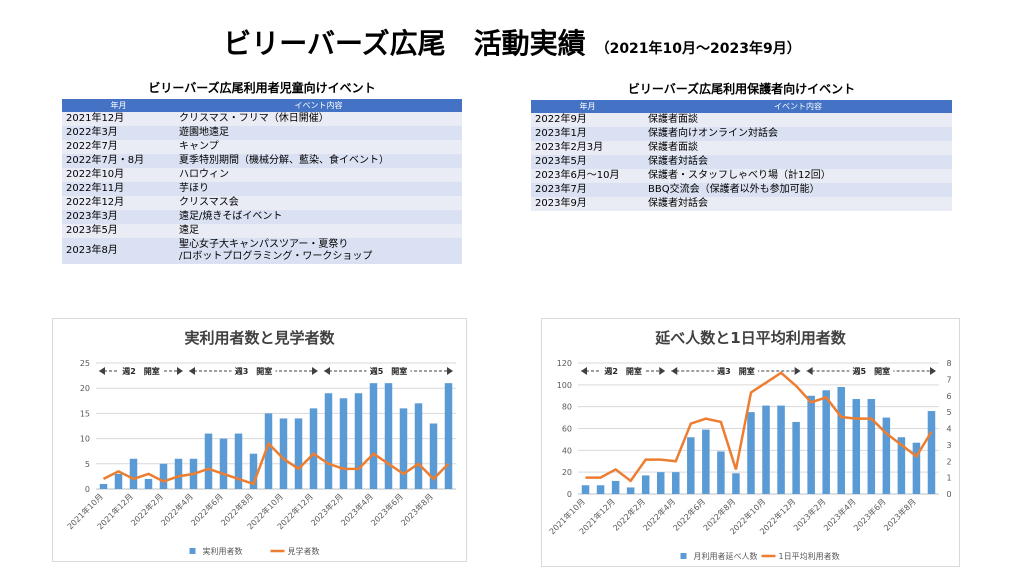 This screenshot has height=576, width=1024. I want to click on y-tick-label: 25, so click(85, 363).